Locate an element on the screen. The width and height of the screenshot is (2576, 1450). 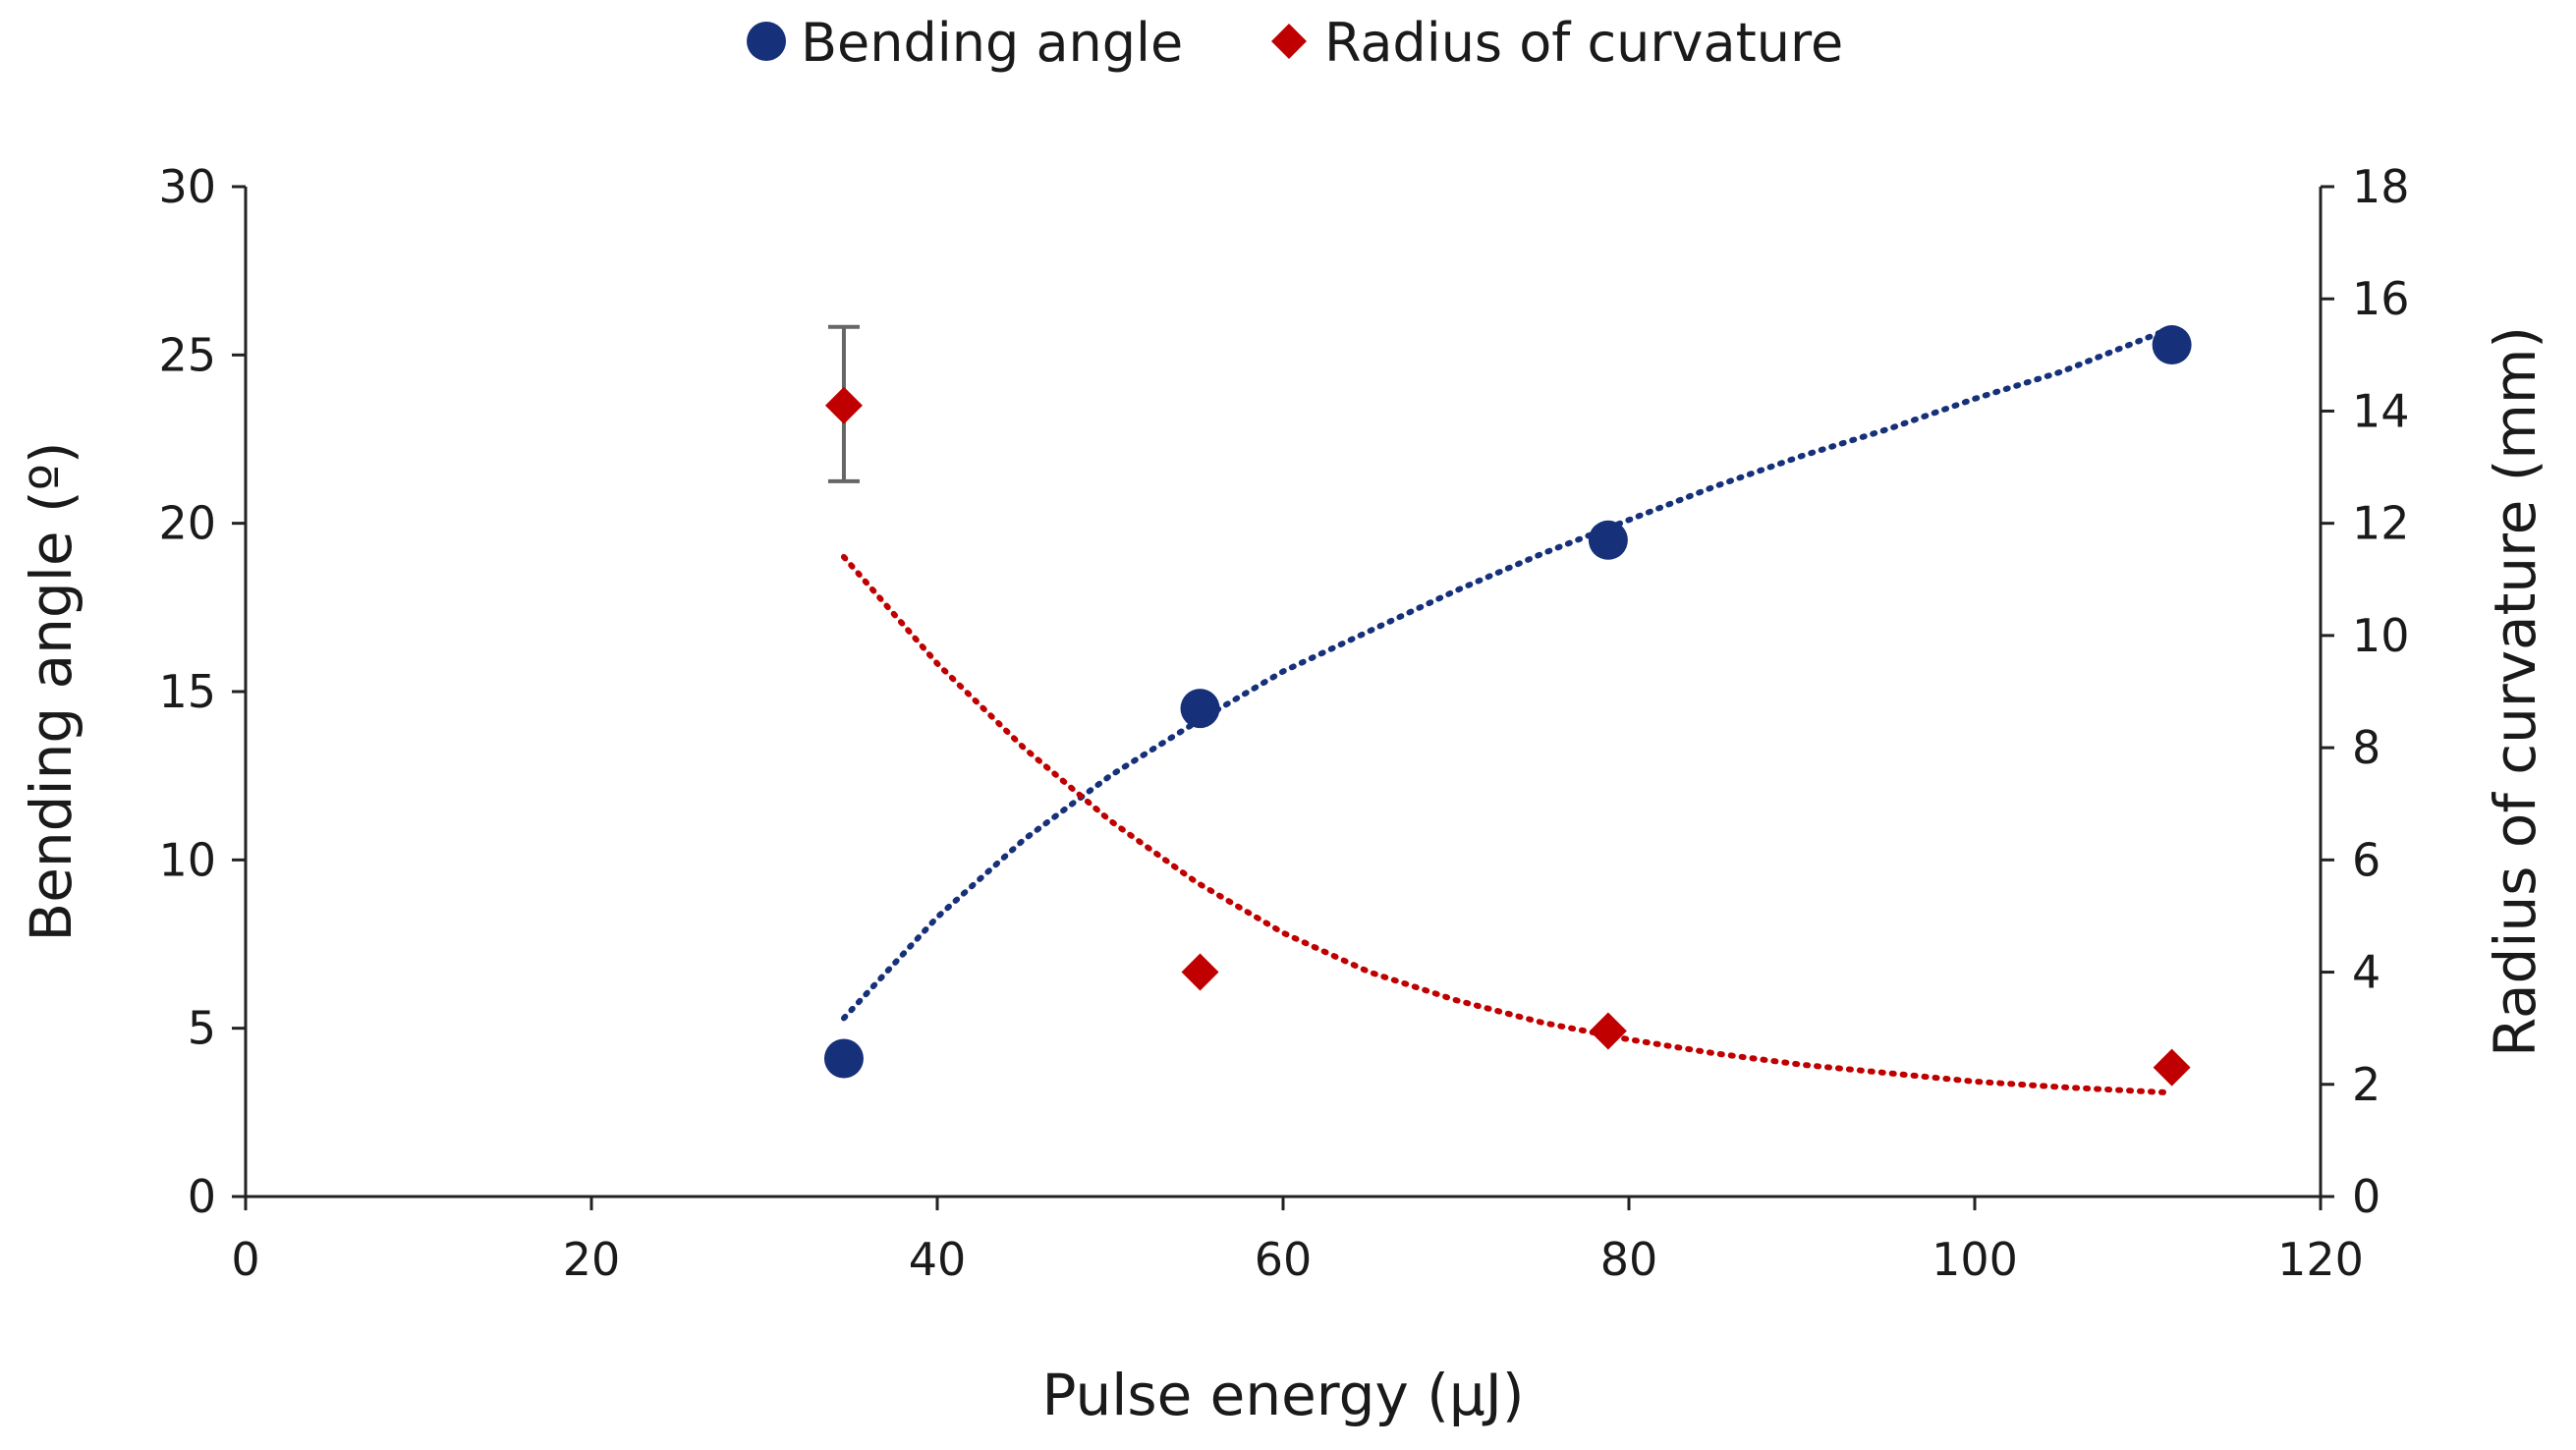
y2-tick-label: 2 is located at coordinates (2366, 1084).